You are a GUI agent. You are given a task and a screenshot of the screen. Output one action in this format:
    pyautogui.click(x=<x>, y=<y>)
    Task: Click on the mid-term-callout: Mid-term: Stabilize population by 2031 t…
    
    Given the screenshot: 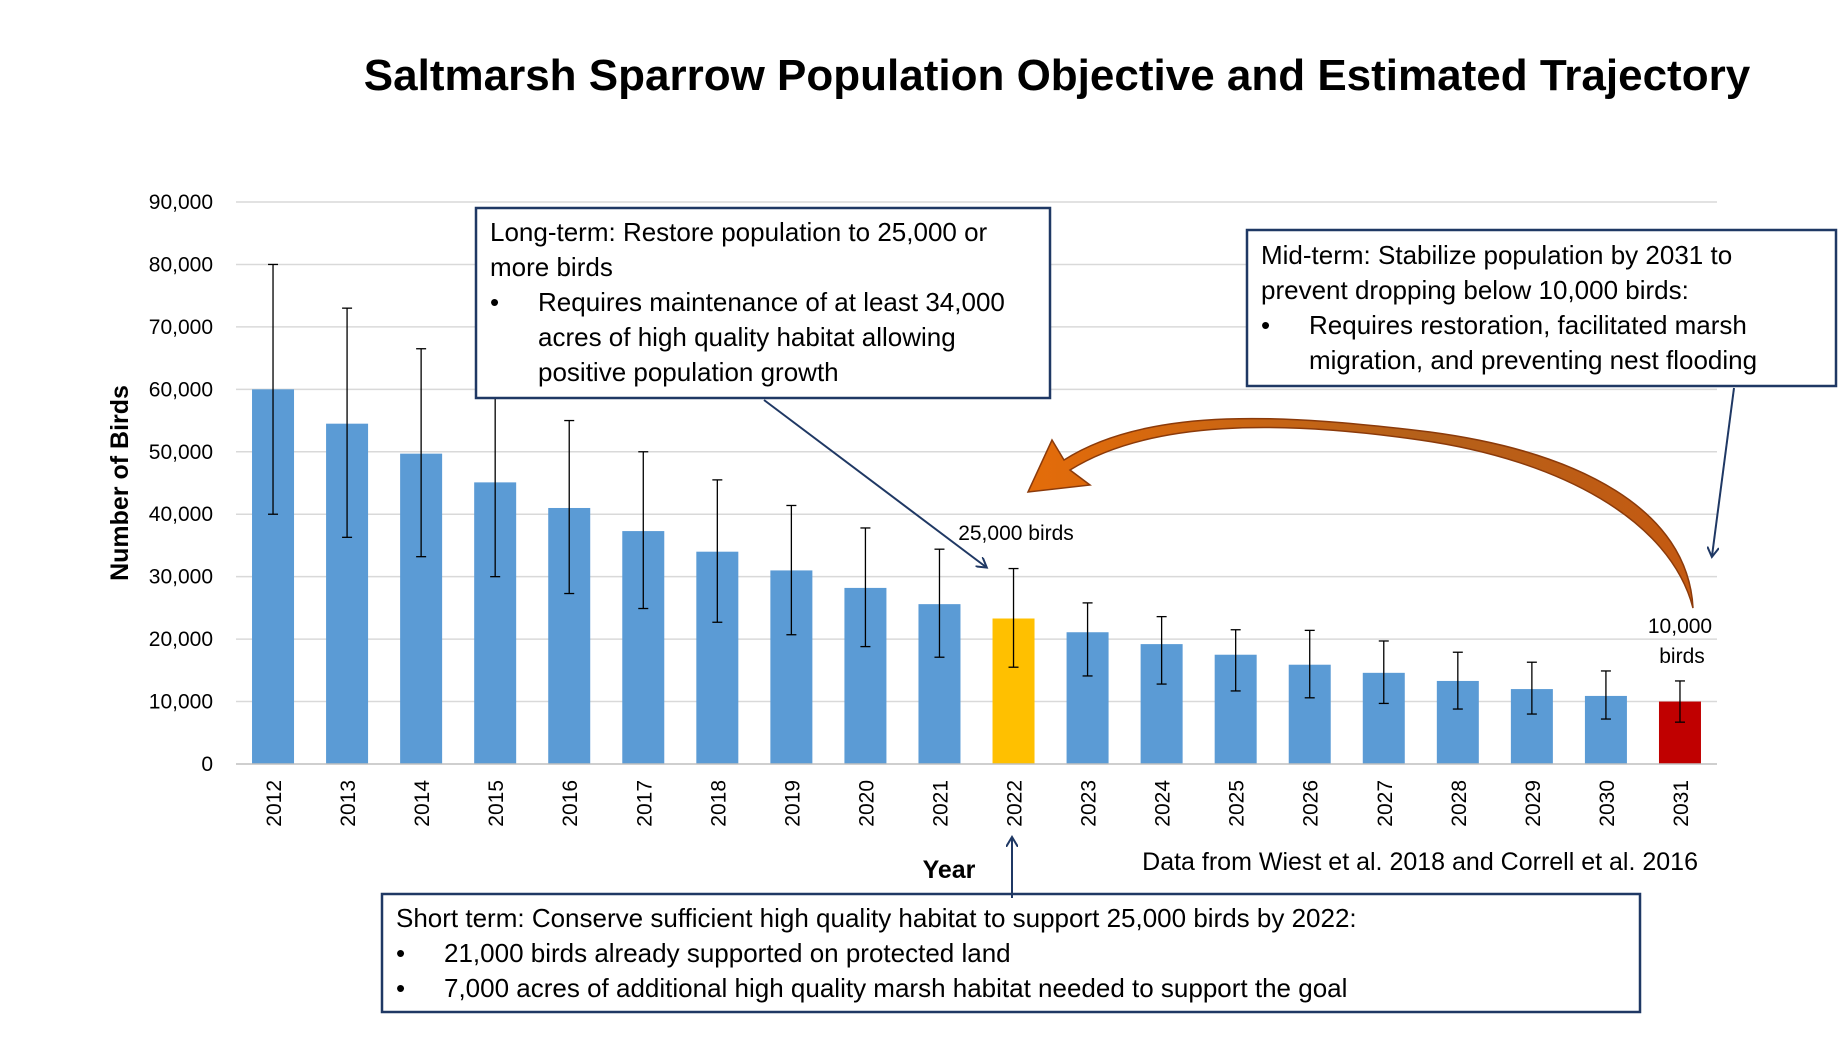 What is the action you would take?
    pyautogui.click(x=1541, y=308)
    